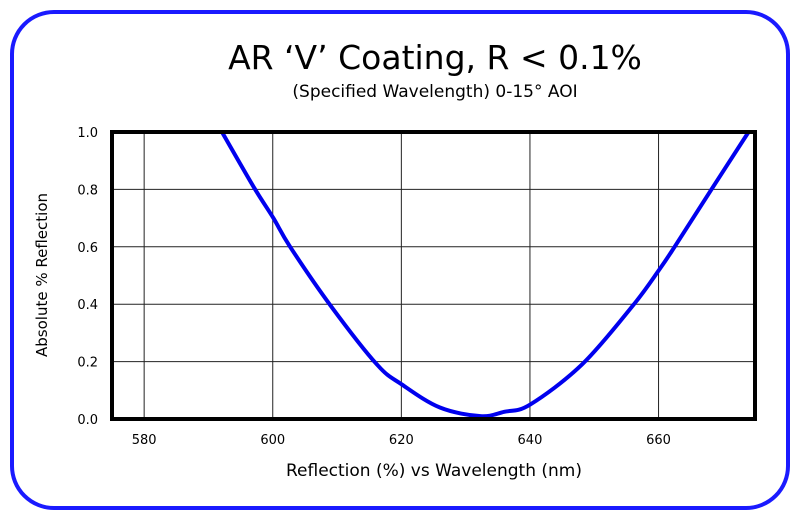 The image size is (800, 520). What do you see at coordinates (87, 190) in the screenshot?
I see `y-tick-label: 0.8` at bounding box center [87, 190].